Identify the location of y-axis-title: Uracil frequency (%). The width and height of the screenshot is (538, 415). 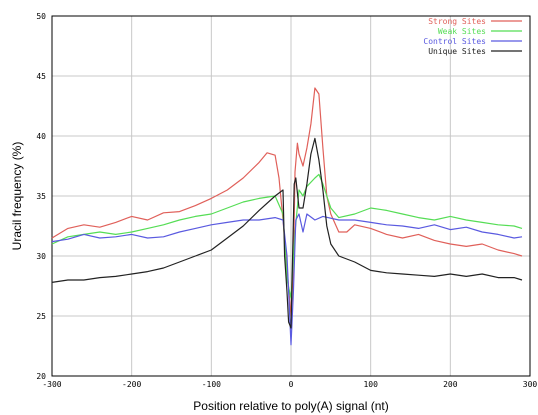
(17, 196).